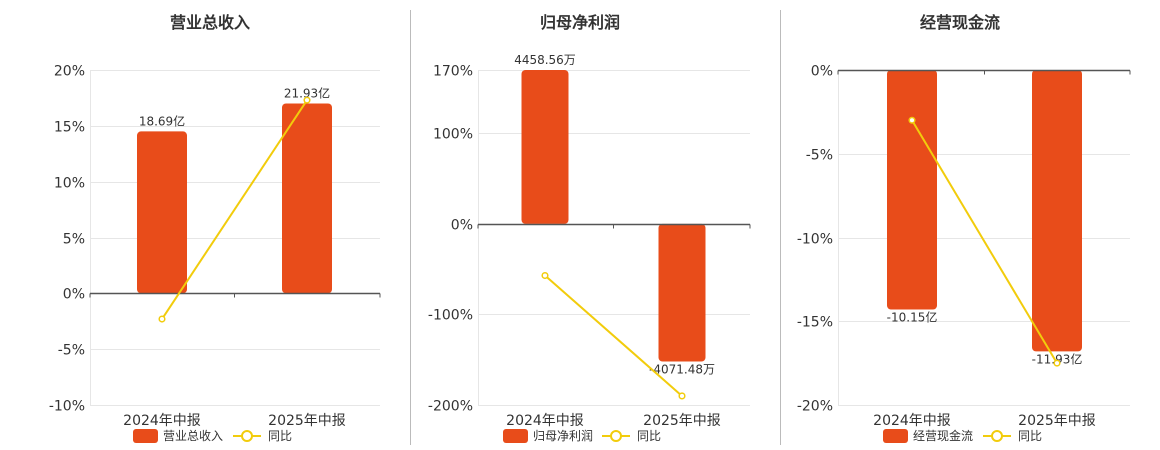  I want to click on bar-data-label: -10.15亿, so click(912, 317).